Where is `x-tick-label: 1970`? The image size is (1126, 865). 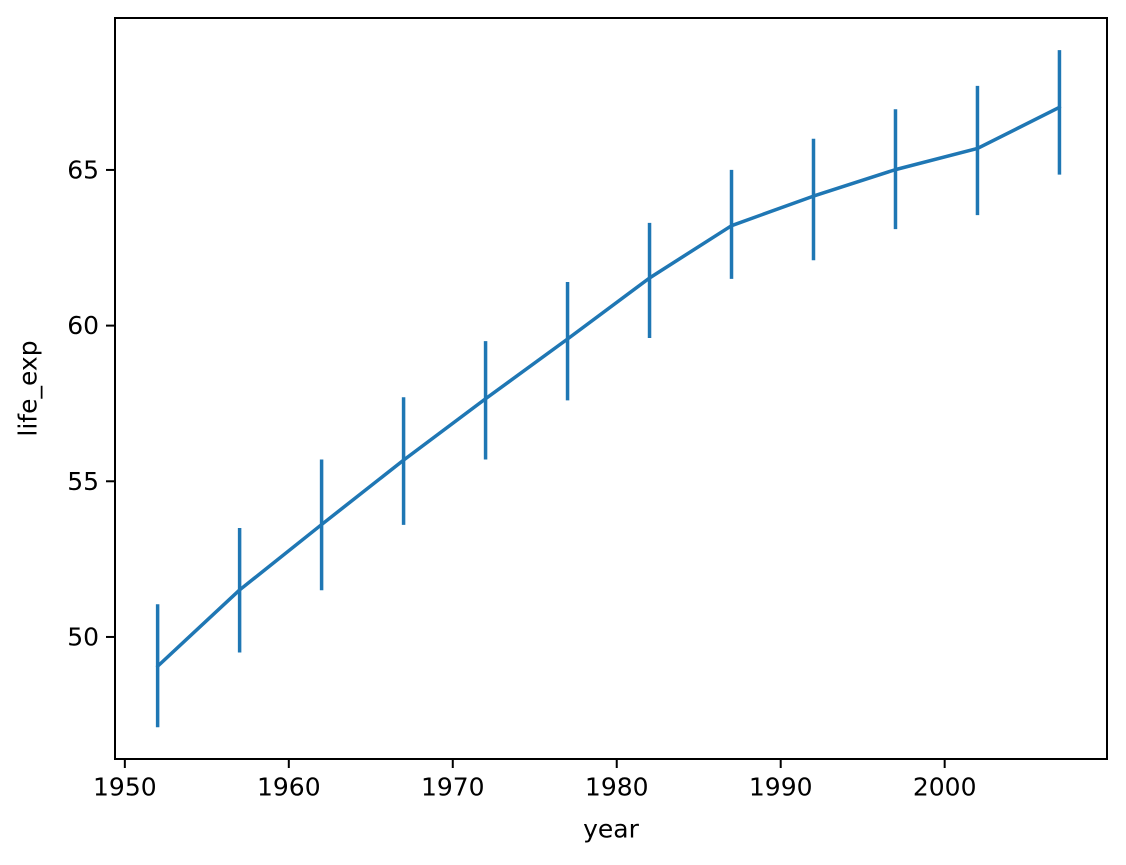
x-tick-label: 1970 is located at coordinates (453, 786).